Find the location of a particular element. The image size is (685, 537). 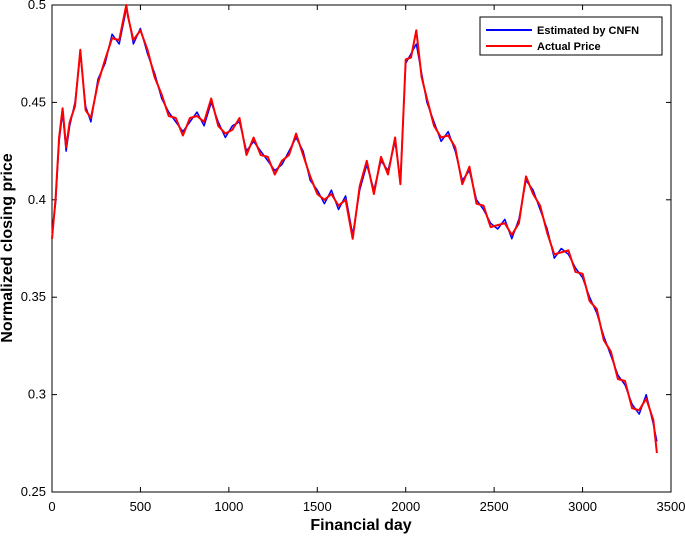

x-tick-label: 3500 is located at coordinates (671, 506).